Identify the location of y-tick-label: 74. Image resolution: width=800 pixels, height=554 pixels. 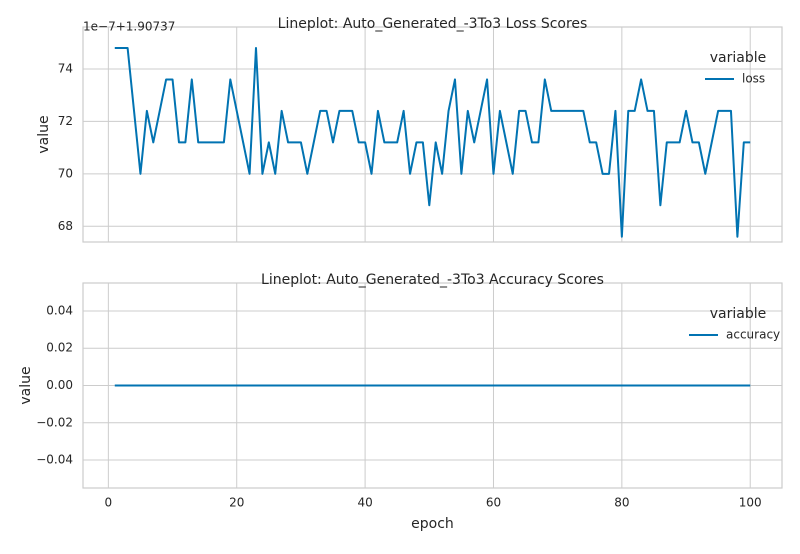
(65, 68).